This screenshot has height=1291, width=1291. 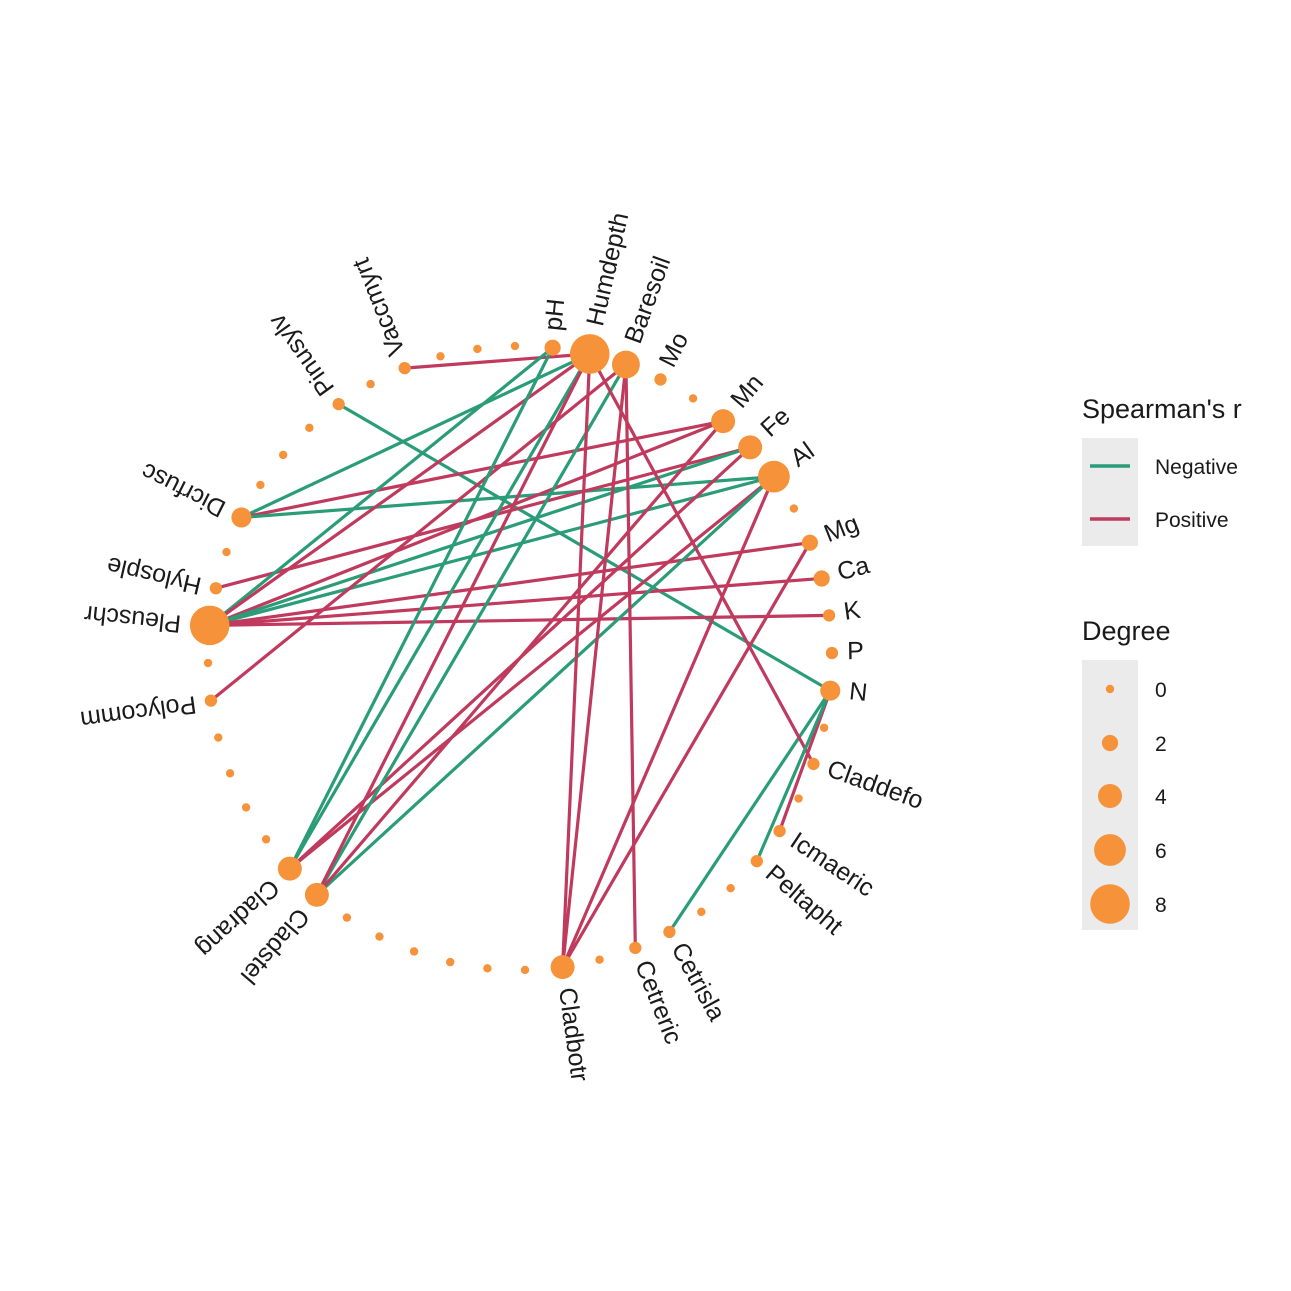 What do you see at coordinates (573, 1034) in the screenshot?
I see `label-cladbotr: Cladbotr` at bounding box center [573, 1034].